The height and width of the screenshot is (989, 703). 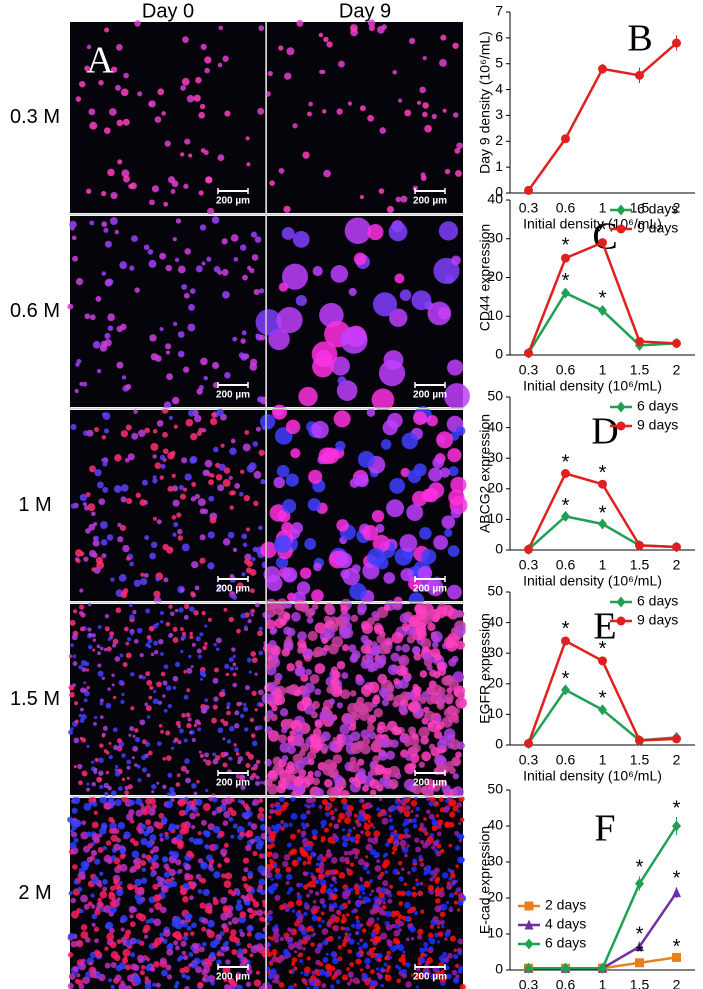 I want to click on x-tick-label: 1.5, so click(x=640, y=370).